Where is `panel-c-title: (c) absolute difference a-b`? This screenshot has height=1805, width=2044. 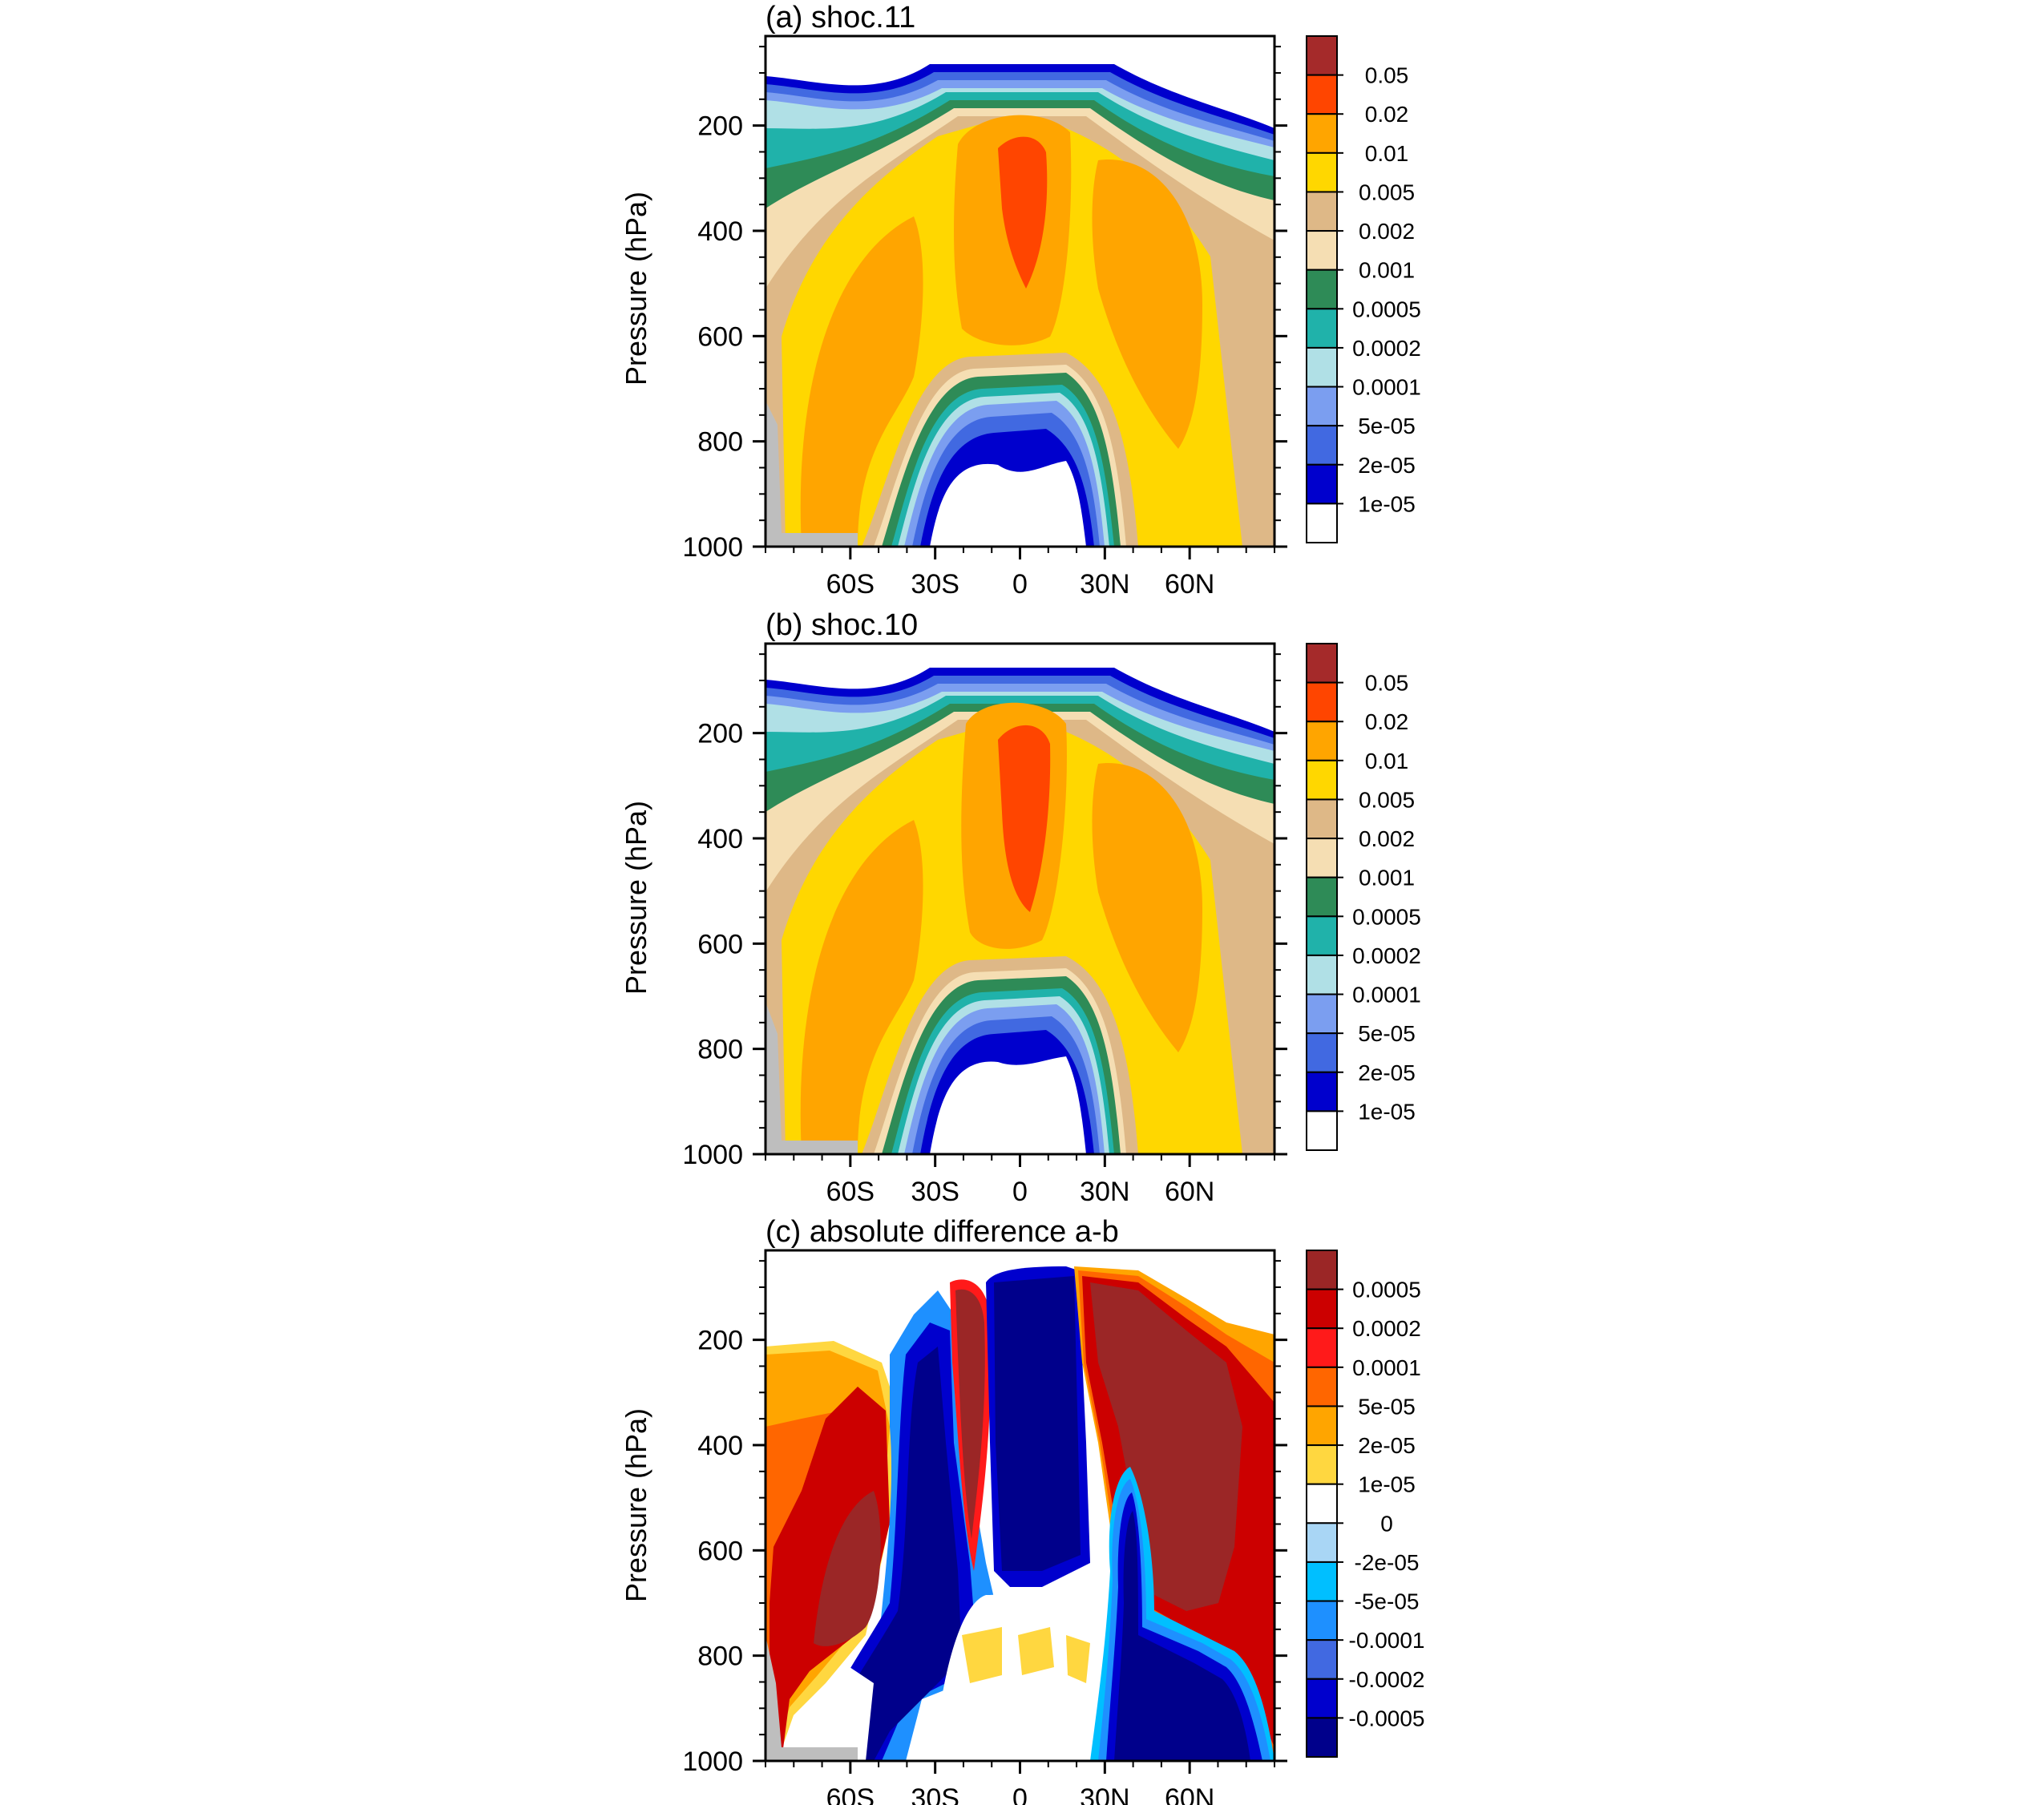 panel-c-title: (c) absolute difference a-b is located at coordinates (942, 1232).